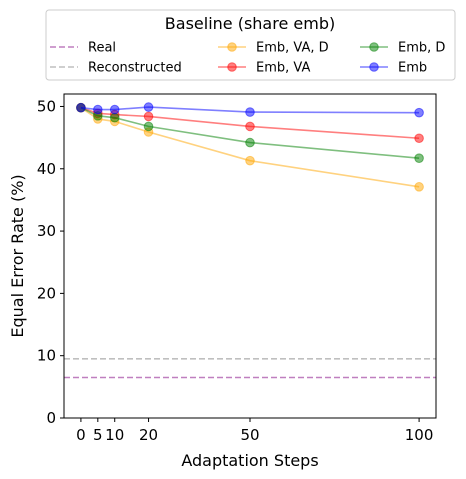 Image resolution: width=466 pixels, height=479 pixels. Describe the element at coordinates (50, 262) in the screenshot. I see `y-axis-ticks: 0 10 20 30 40 50` at that location.